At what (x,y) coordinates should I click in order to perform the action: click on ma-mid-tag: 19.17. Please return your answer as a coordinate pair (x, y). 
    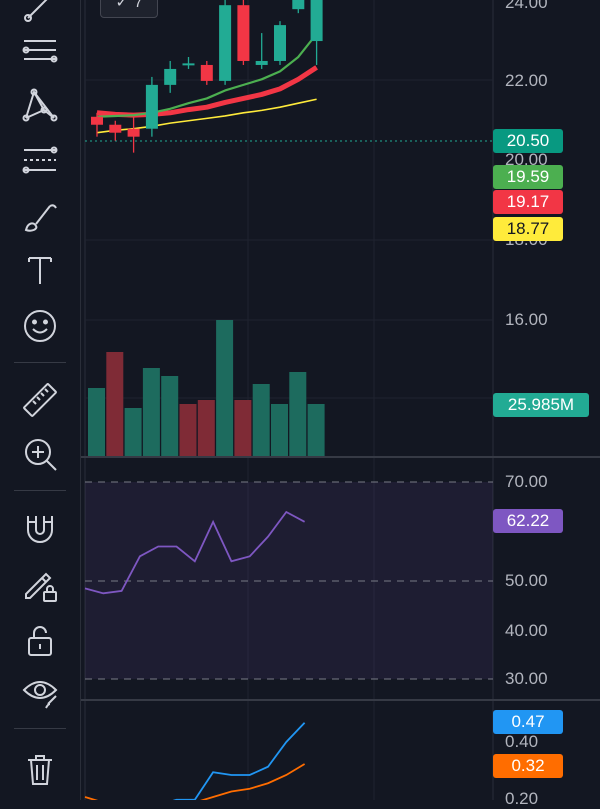
    Looking at the image, I should click on (528, 202).